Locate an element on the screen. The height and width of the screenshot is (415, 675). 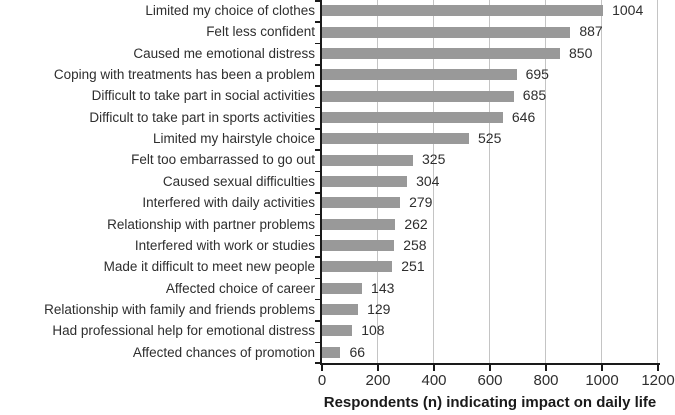
category-label: Limited my hairstyle choice is located at coordinates (233, 139).